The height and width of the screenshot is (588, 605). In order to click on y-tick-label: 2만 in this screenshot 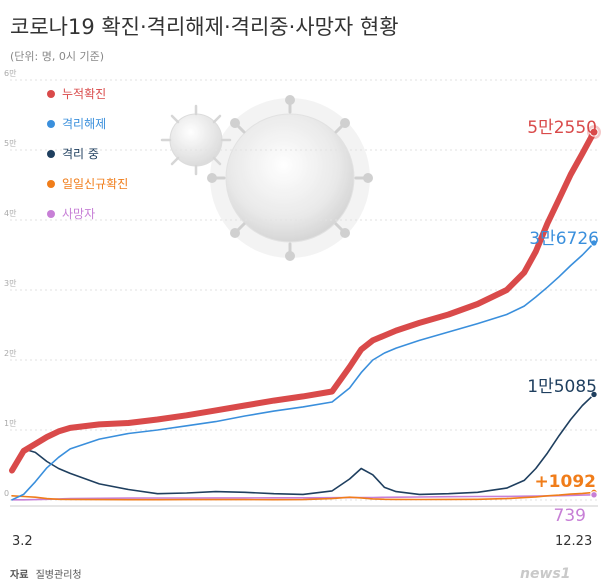, I will do `click(10, 353)`.